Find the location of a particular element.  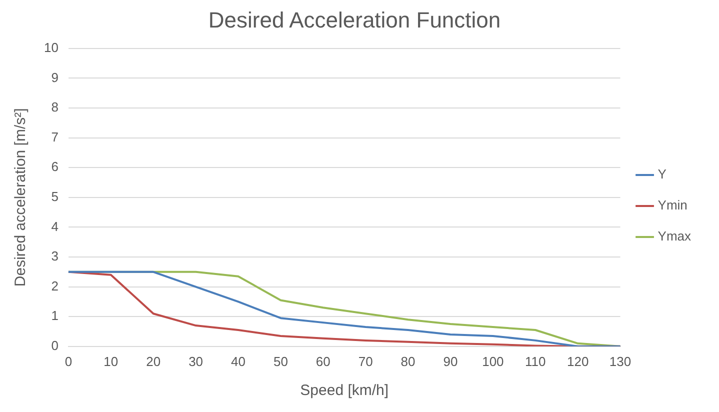

x-tick-label: 40 is located at coordinates (238, 361).